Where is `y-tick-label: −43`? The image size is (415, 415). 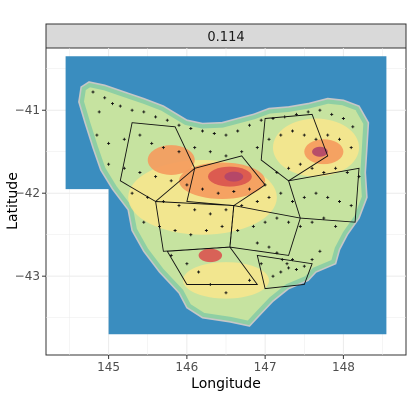 y-tick-label: −43 is located at coordinates (27, 276).